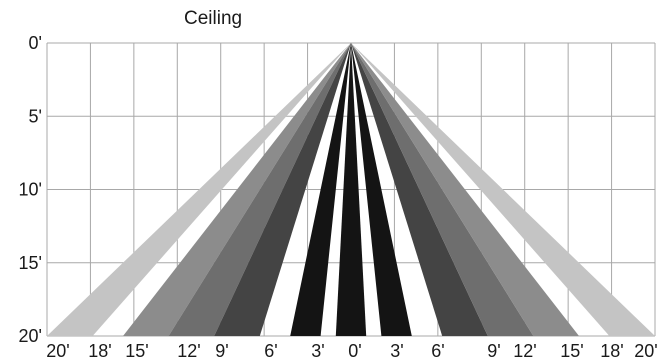  What do you see at coordinates (30, 263) in the screenshot?
I see `y-axis-label: 15'` at bounding box center [30, 263].